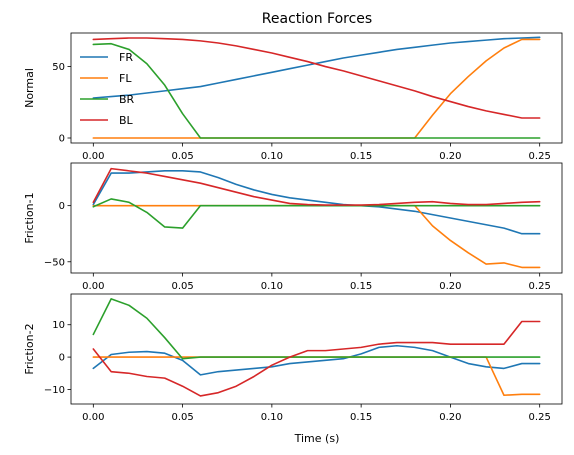 The image size is (574, 455). Describe the element at coordinates (29, 217) in the screenshot. I see `y-axis-label: Friction-1` at that location.